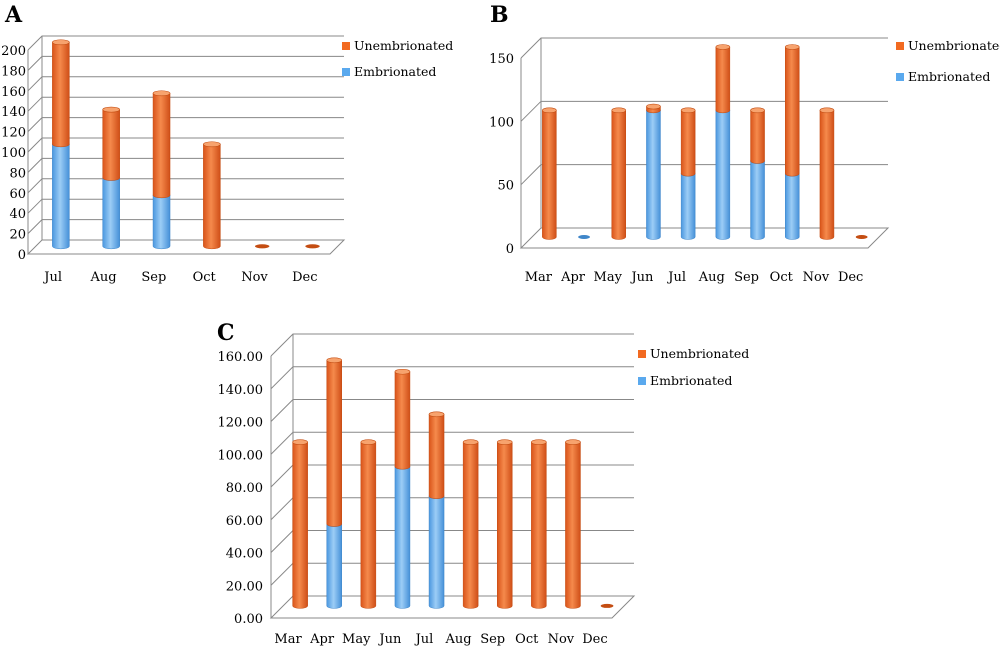 This screenshot has height=648, width=1000. What do you see at coordinates (244, 488) in the screenshot?
I see `y-tick-label: 80.00` at bounding box center [244, 488].